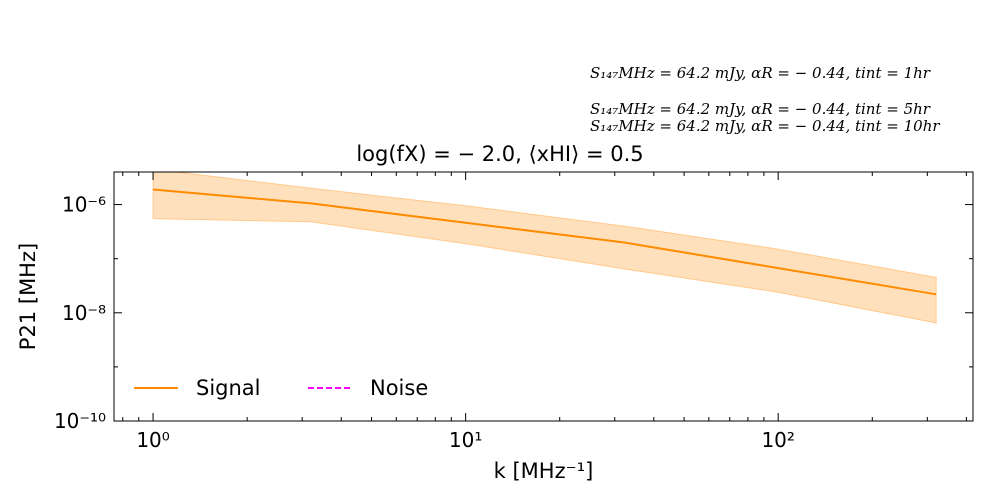 The height and width of the screenshot is (500, 1000). What do you see at coordinates (544, 471) in the screenshot?
I see `x-axis-label: k [MHz⁻¹]` at bounding box center [544, 471].